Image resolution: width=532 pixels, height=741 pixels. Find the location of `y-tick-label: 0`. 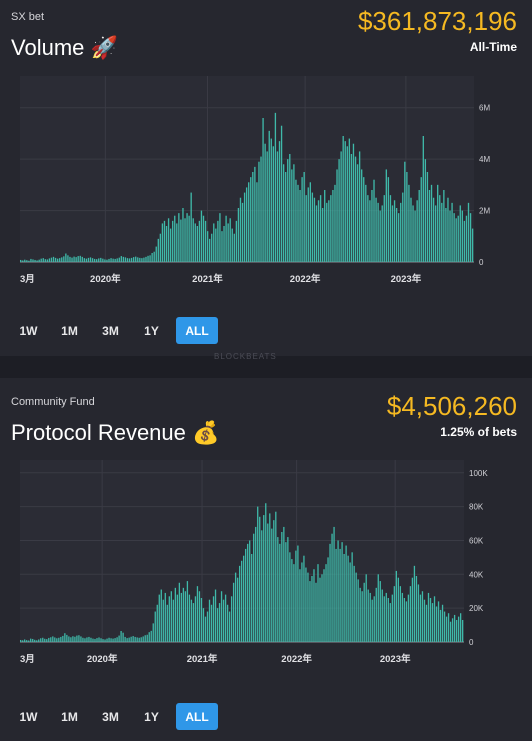

y-tick-label: 0 is located at coordinates (471, 642).